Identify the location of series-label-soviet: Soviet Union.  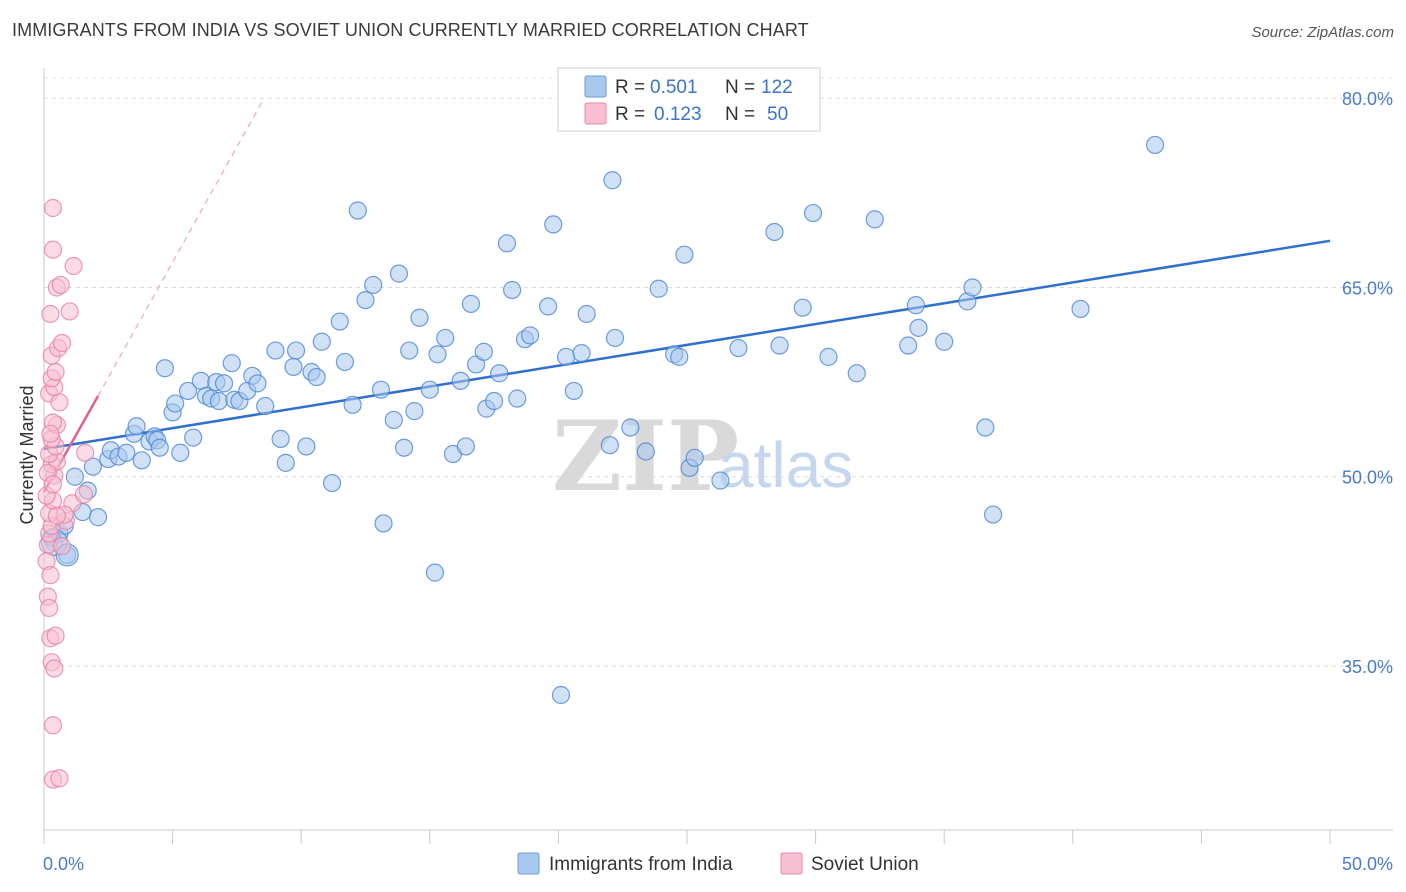
(865, 864).